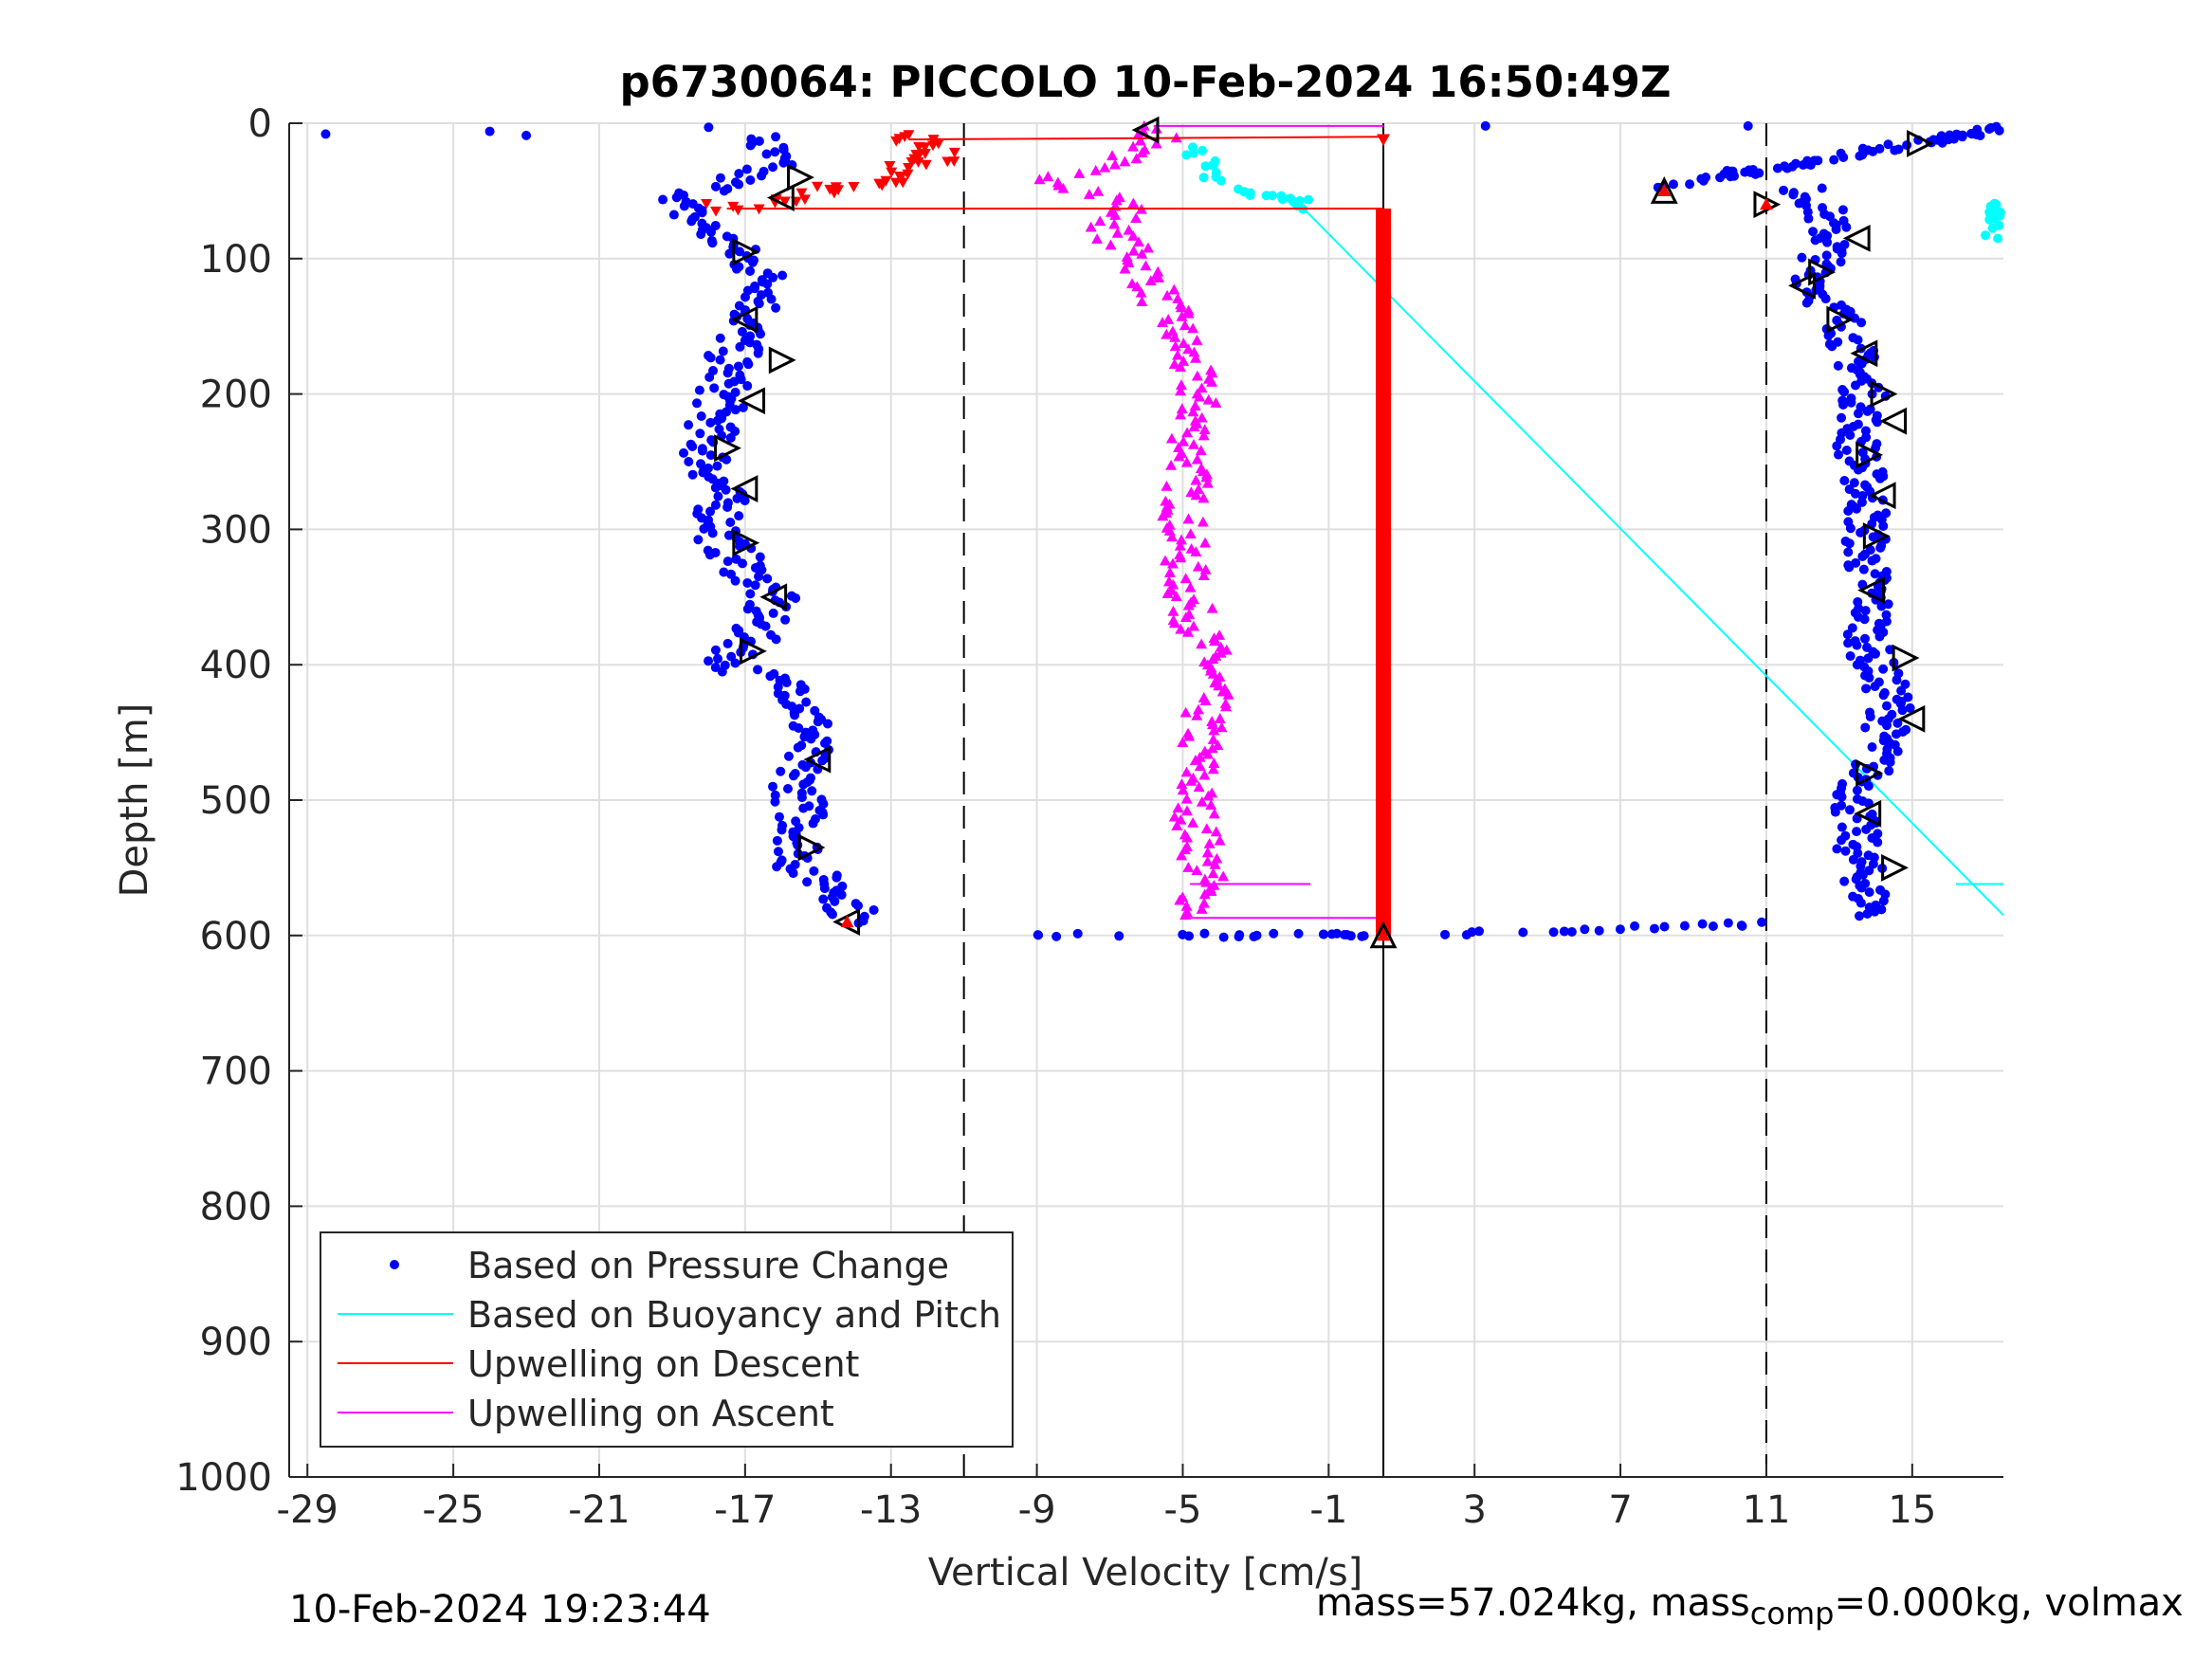 The image size is (2212, 1659). I want to click on footer-mass-text: mass=57.024kg, mass, so click(1533, 1603).